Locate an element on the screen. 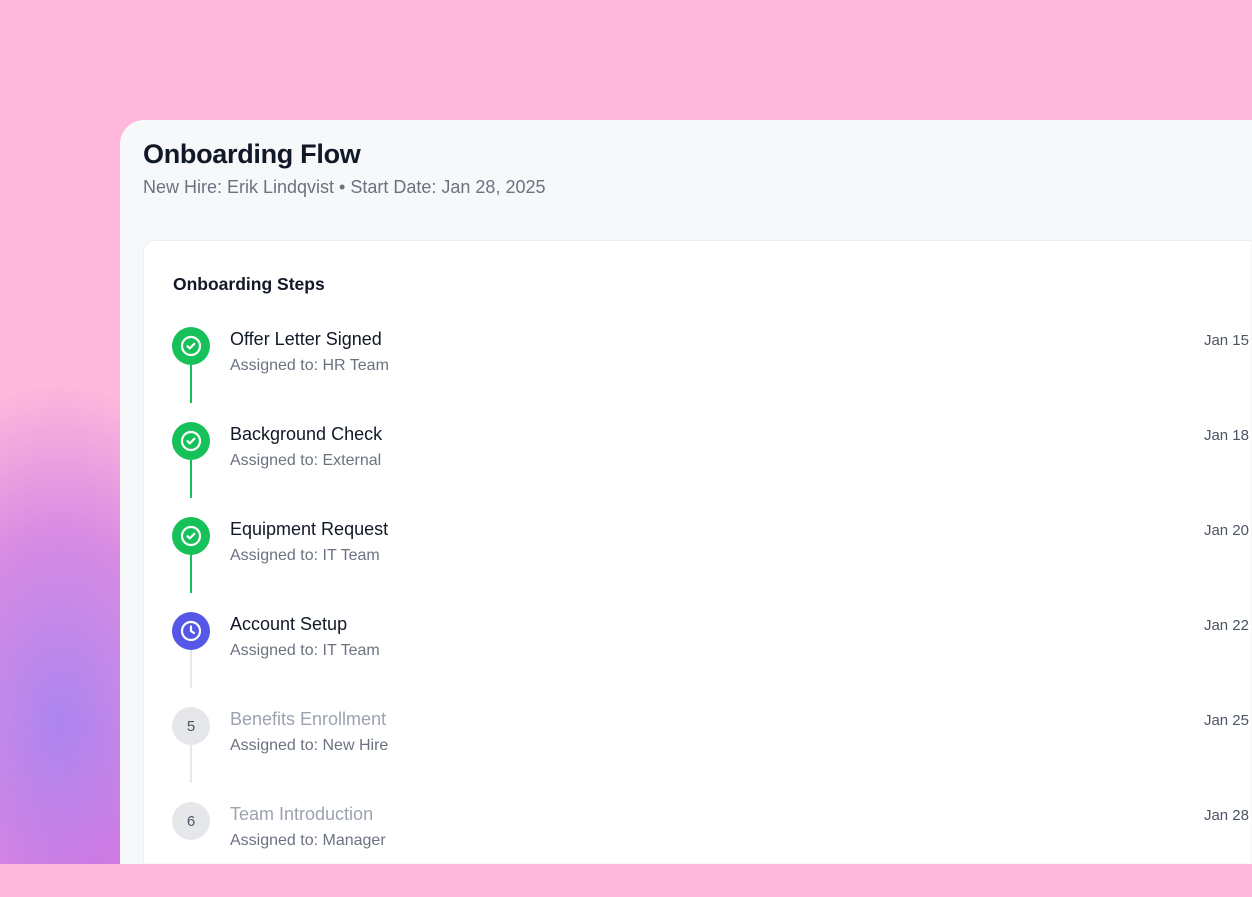 Image resolution: width=1252 pixels, height=897 pixels. step-title: Equipment Request is located at coordinates (309, 529).